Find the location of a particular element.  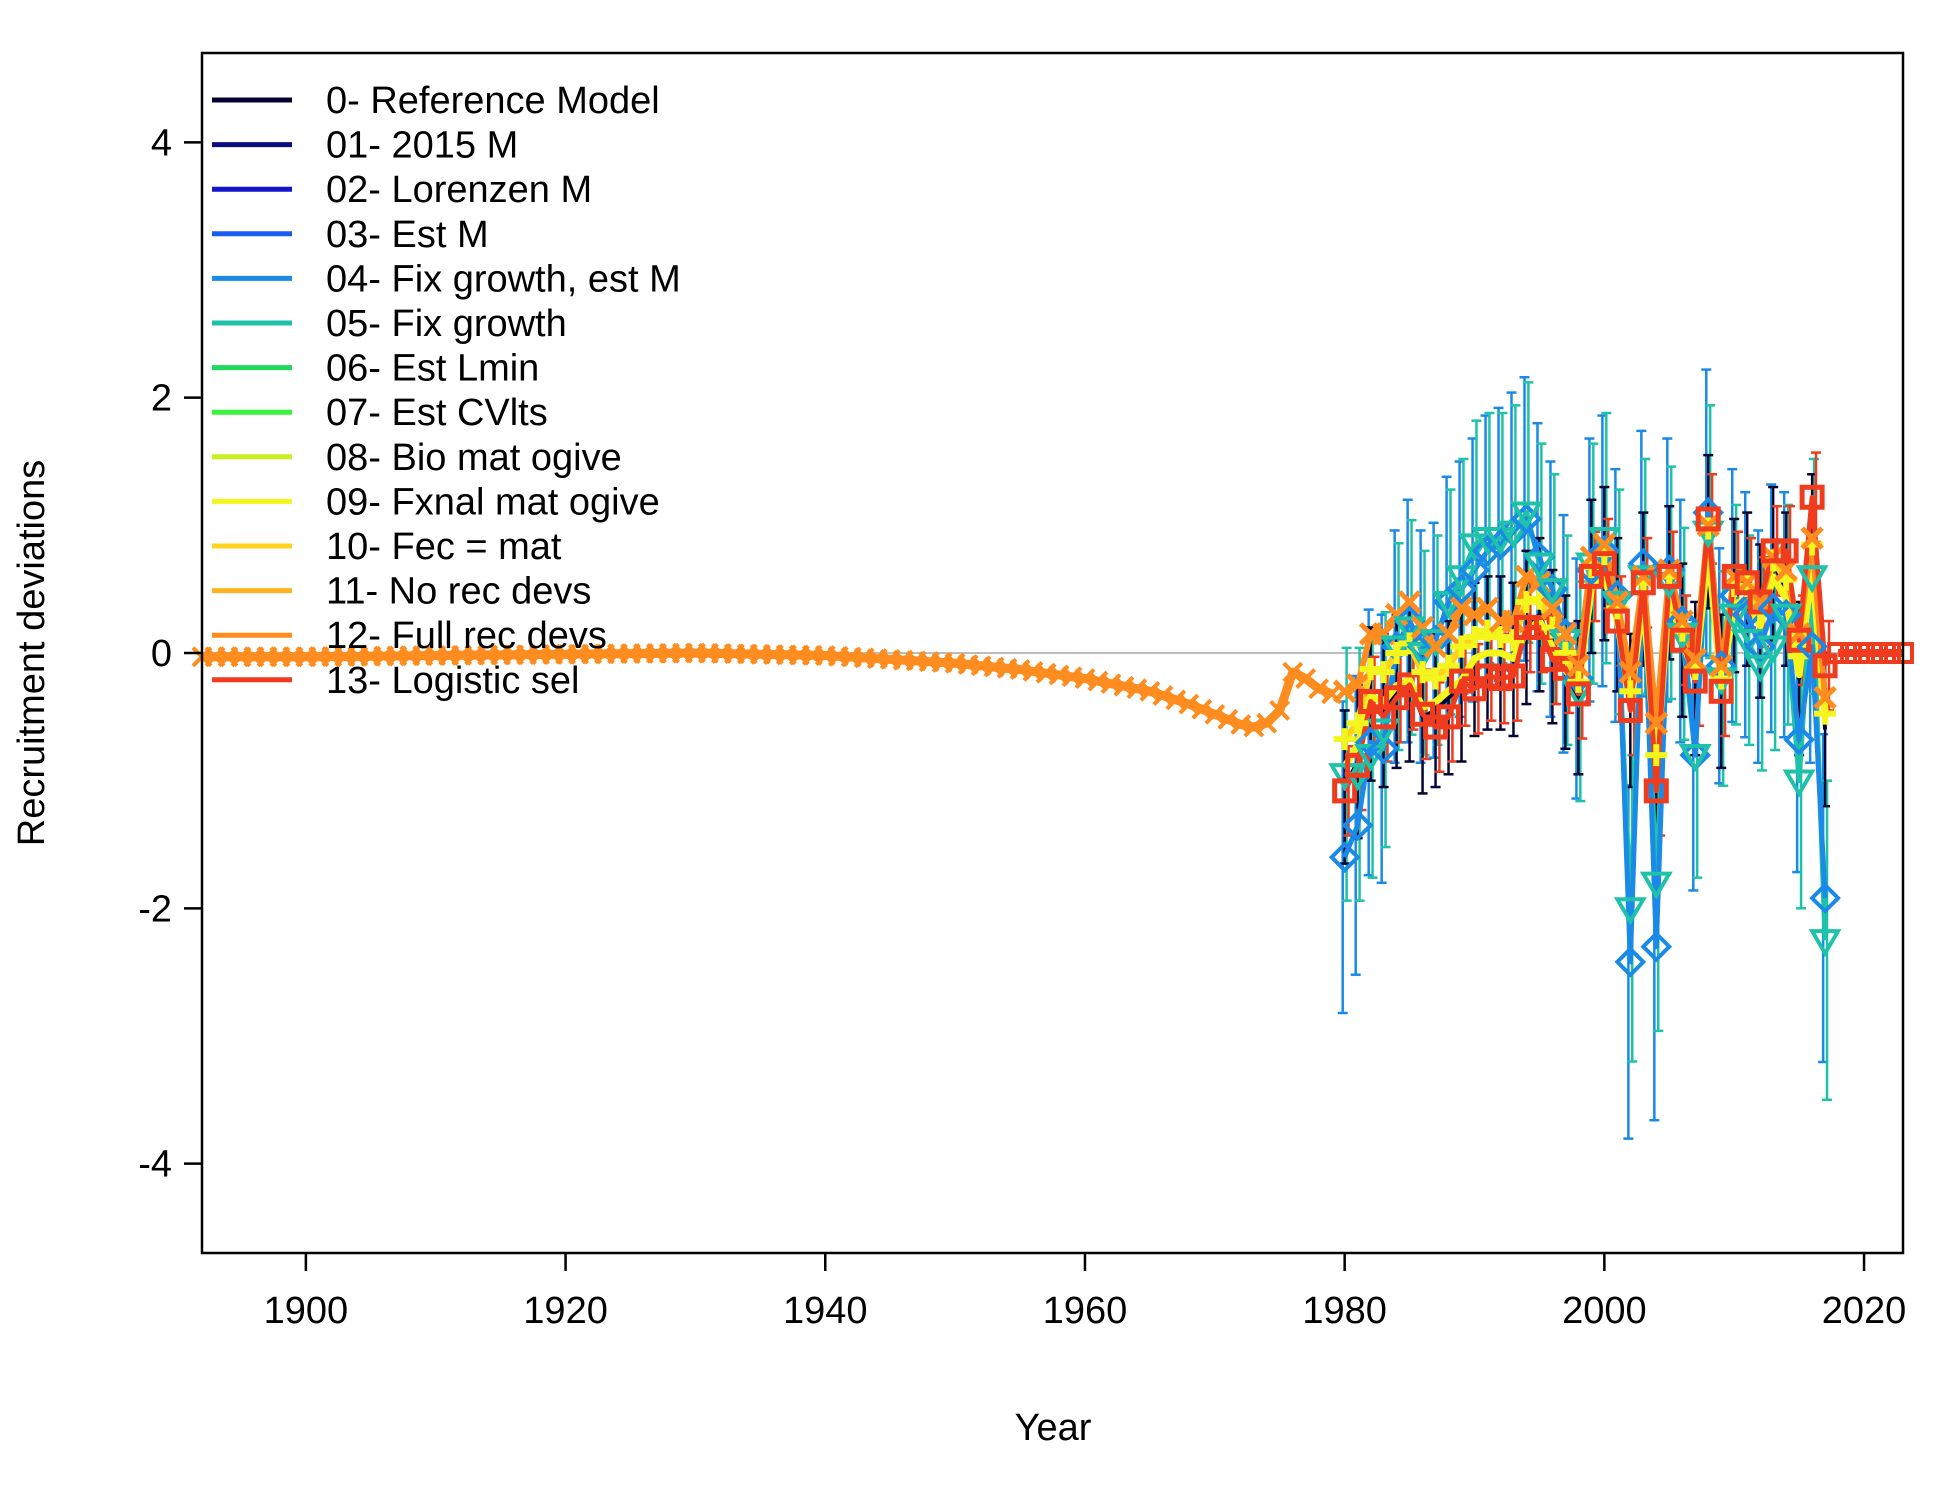

marker-full-2017 is located at coordinates (1825, 697).